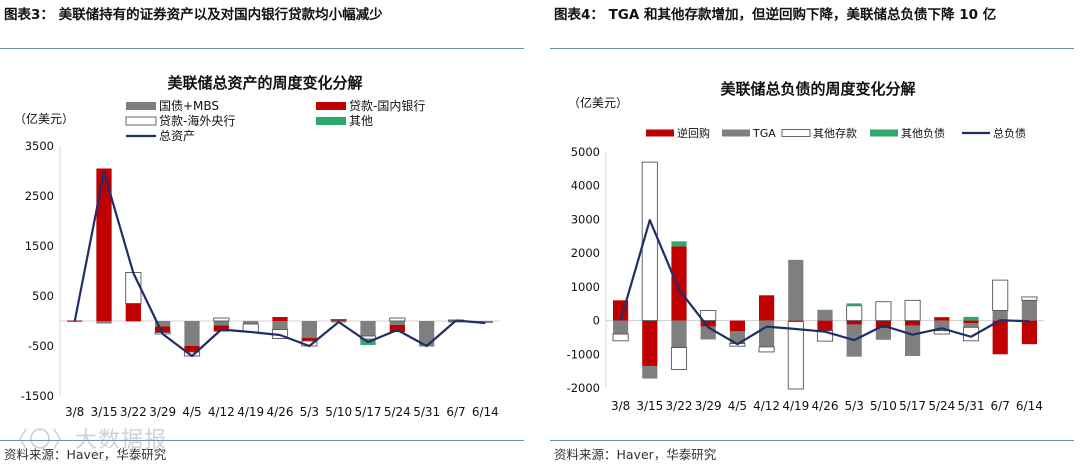  I want to click on footer-divider, so click(812, 440).